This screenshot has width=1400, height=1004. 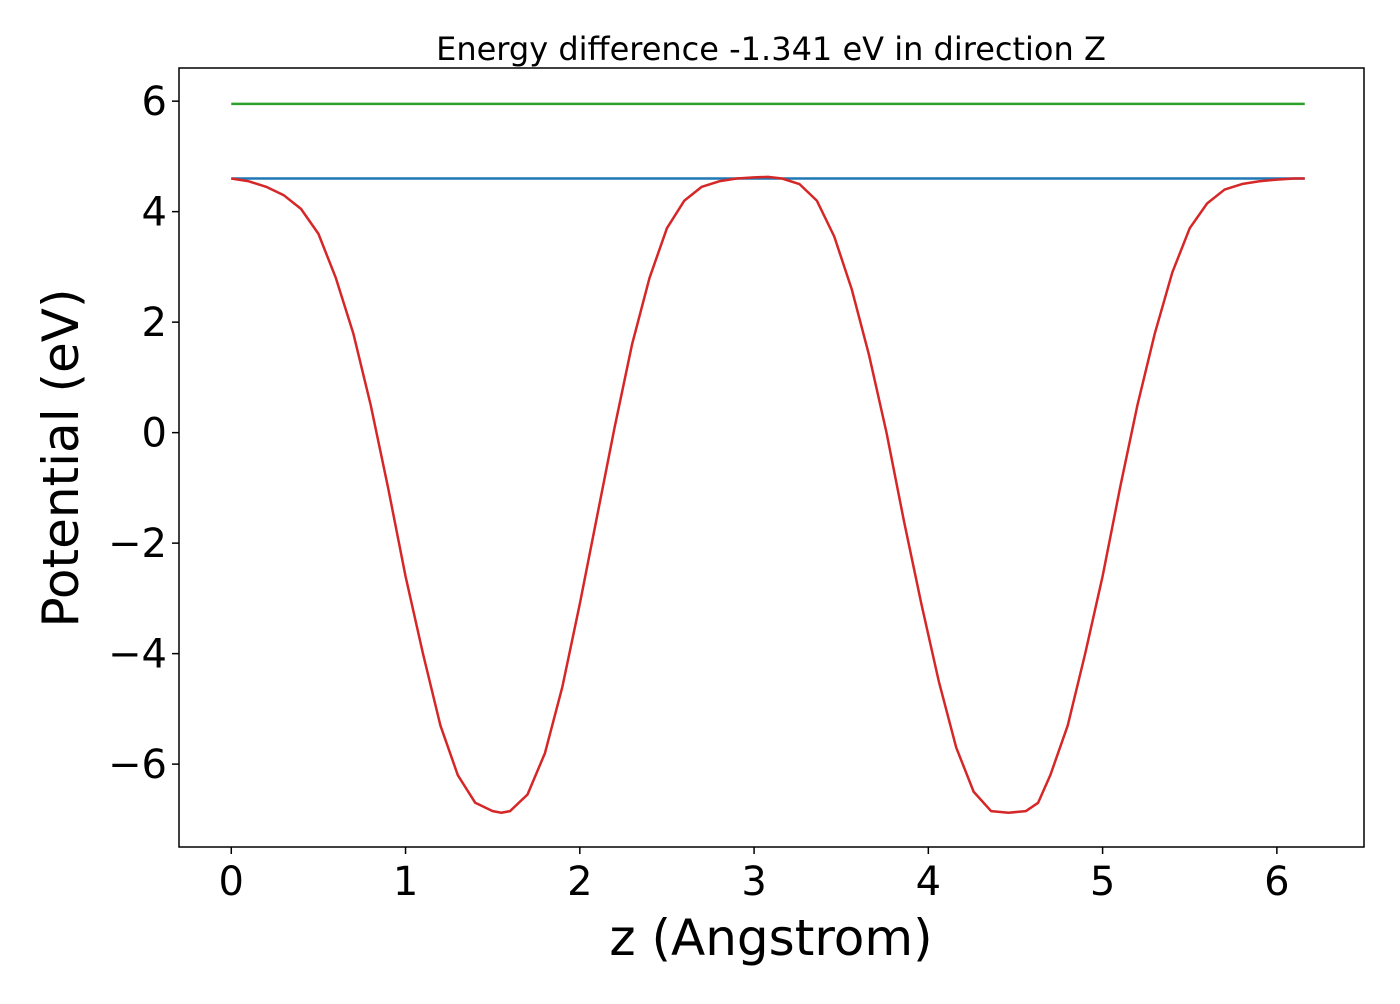 What do you see at coordinates (154, 434) in the screenshot?
I see `y-tick-label: 0` at bounding box center [154, 434].